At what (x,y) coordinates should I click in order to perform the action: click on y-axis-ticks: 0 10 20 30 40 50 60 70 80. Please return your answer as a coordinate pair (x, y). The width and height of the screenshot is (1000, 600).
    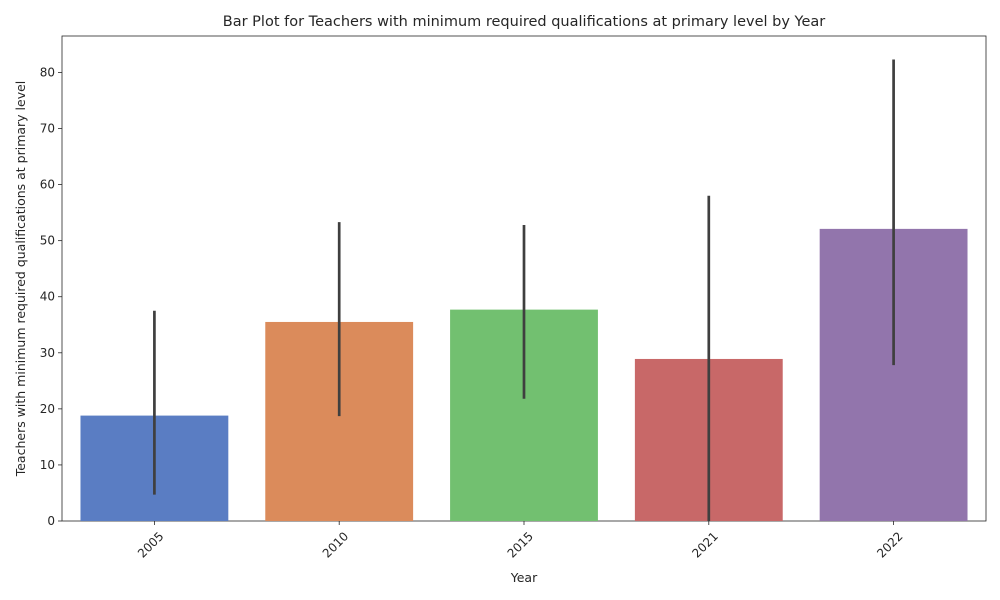
    Looking at the image, I should click on (51, 296).